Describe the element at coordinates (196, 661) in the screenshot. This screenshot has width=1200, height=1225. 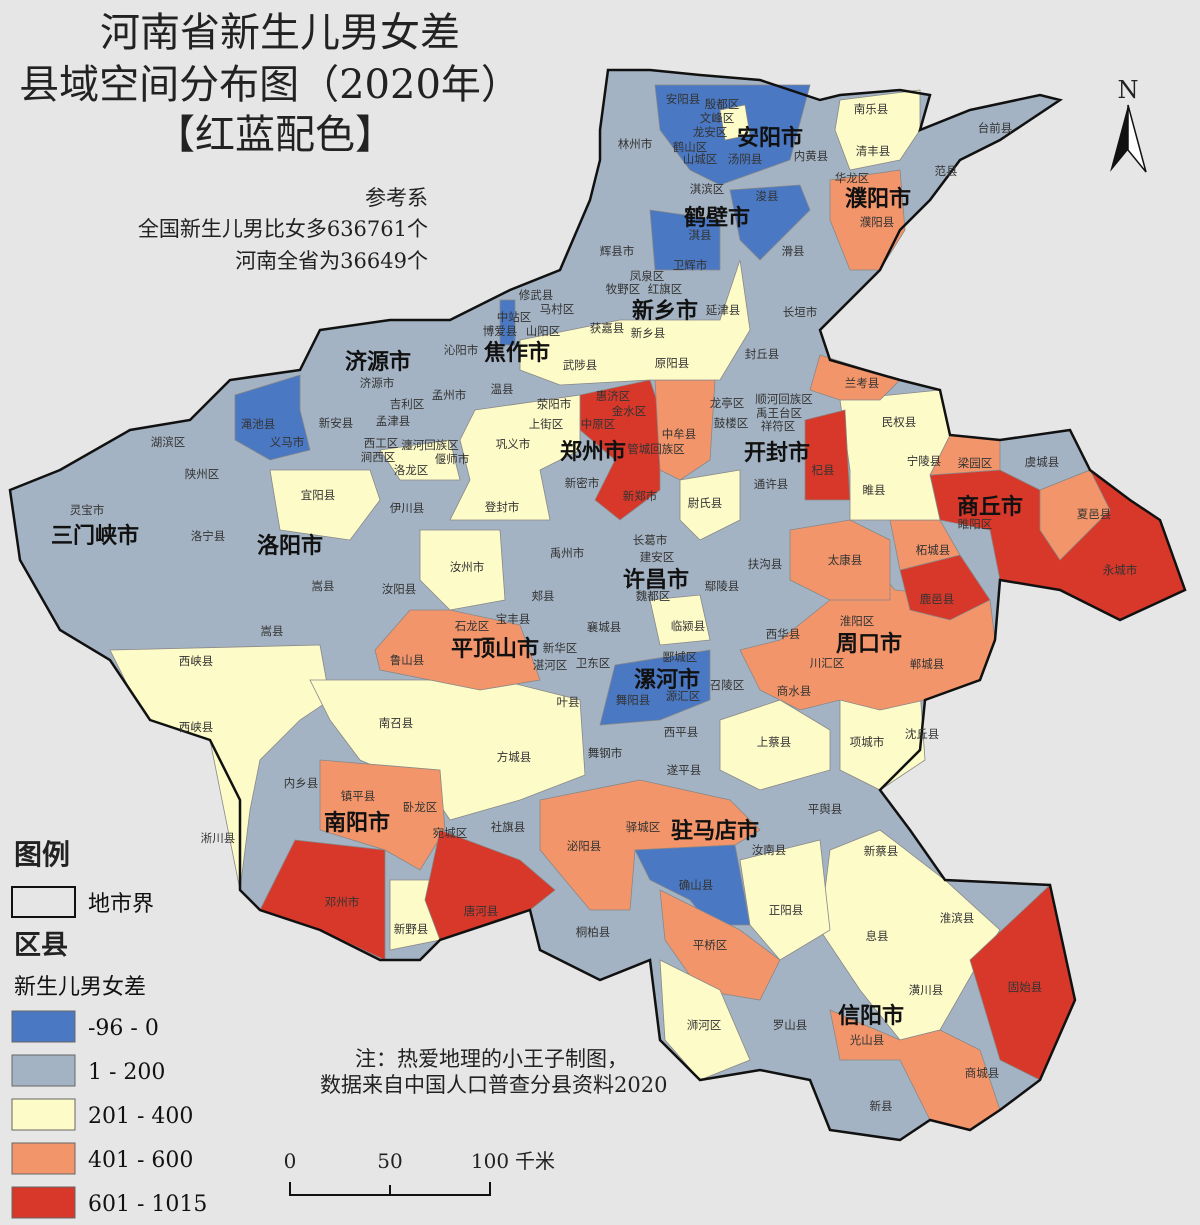
I see `county-label: 西峡县` at that location.